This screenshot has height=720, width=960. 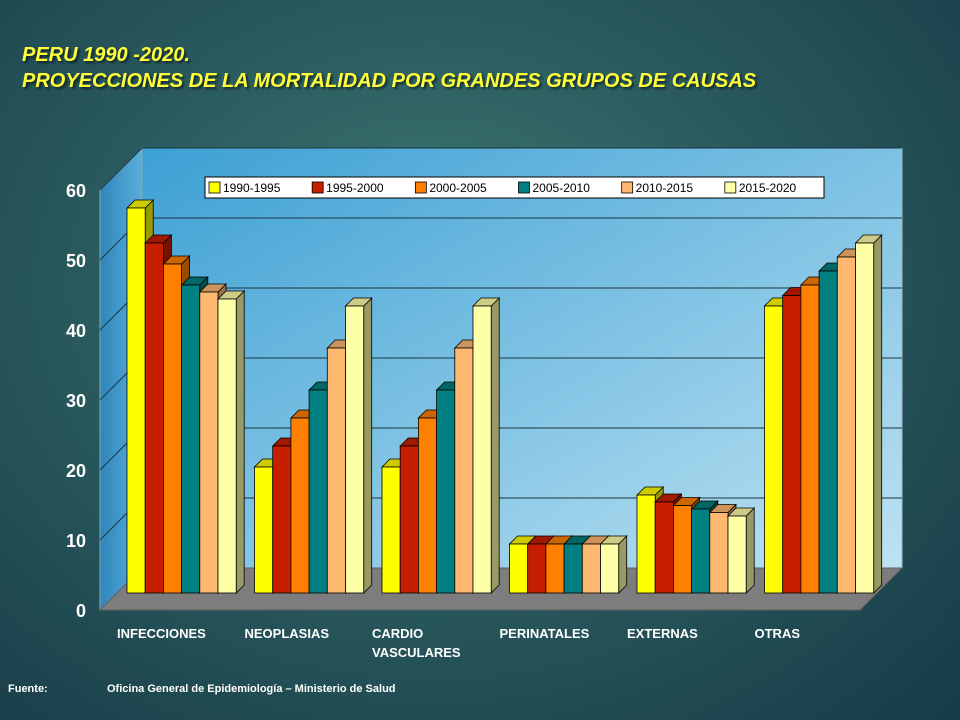 What do you see at coordinates (562, 188) in the screenshot?
I see `legend-label: 2005-2010` at bounding box center [562, 188].